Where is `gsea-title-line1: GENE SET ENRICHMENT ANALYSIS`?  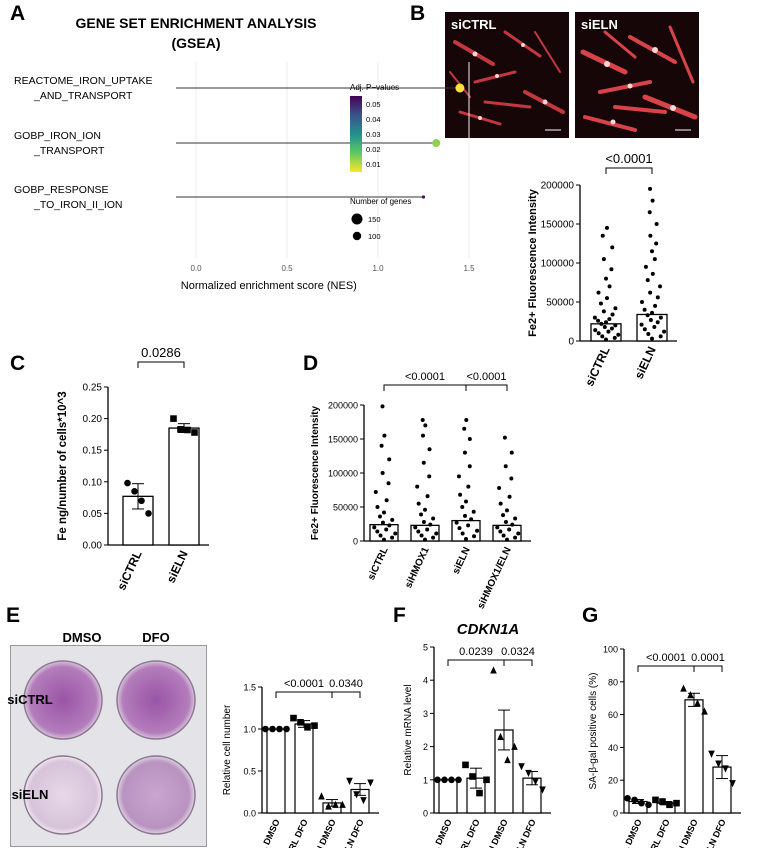
gsea-title-line1: GENE SET ENRICHMENT ANALYSIS is located at coordinates (196, 23).